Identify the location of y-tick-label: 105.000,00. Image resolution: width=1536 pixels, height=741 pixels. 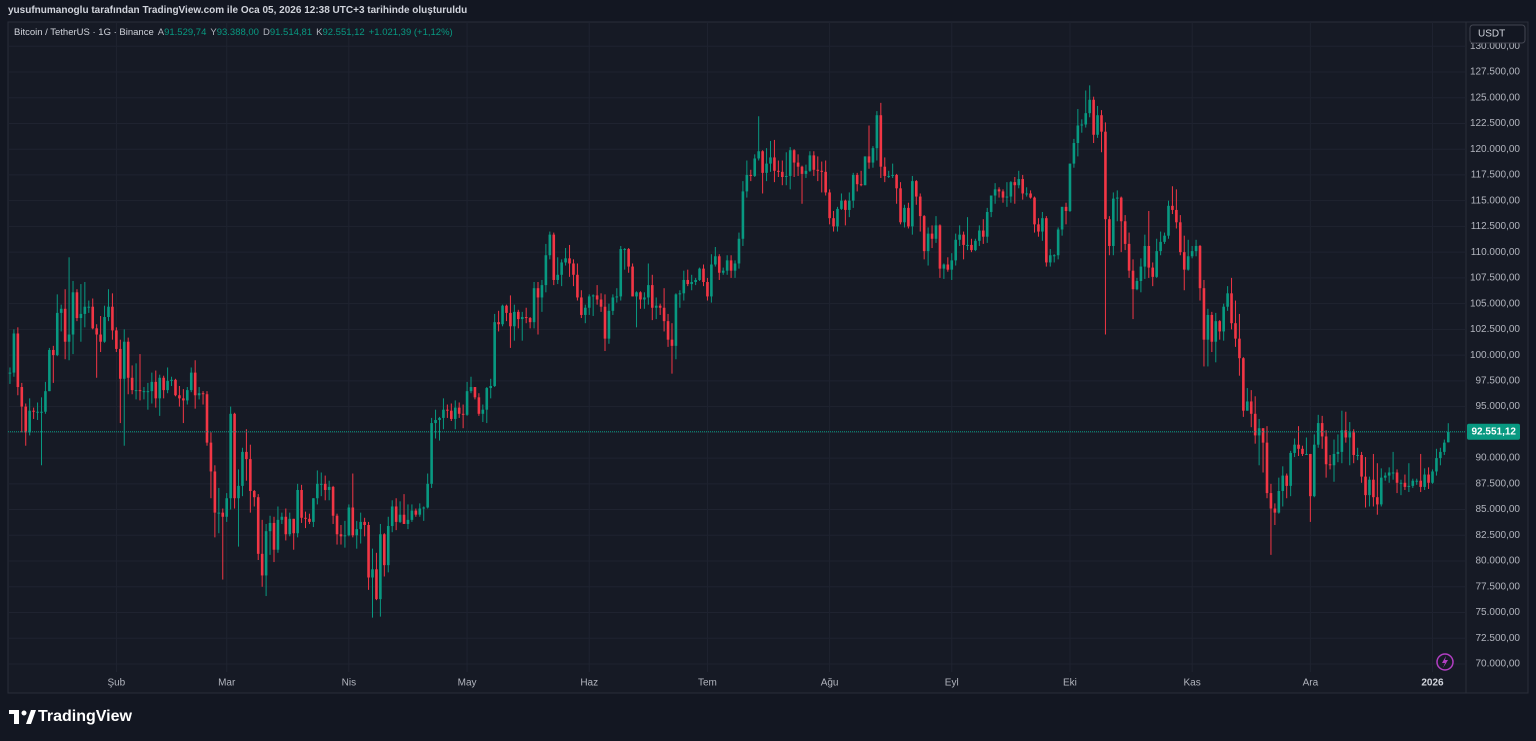
(1495, 303).